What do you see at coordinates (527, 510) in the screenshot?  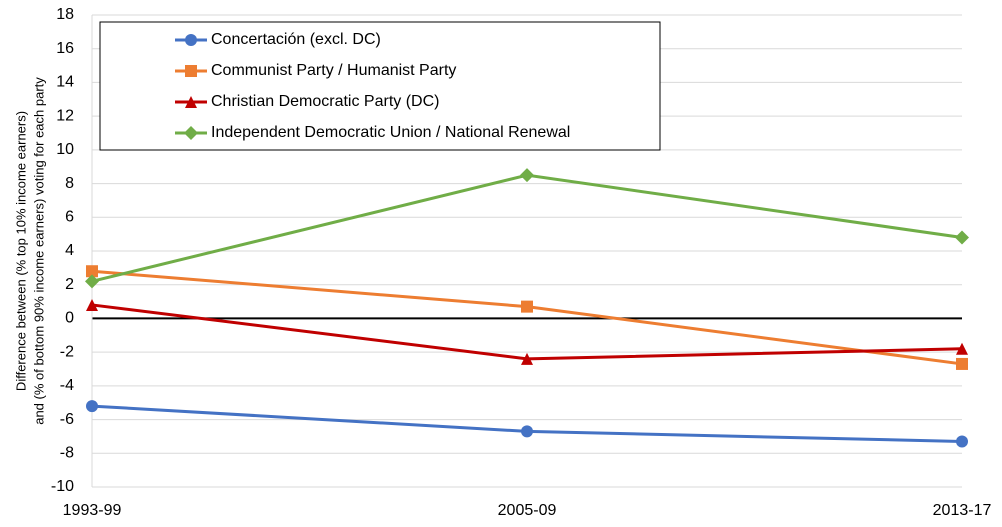 I see `x-tick-label: 2005-09` at bounding box center [527, 510].